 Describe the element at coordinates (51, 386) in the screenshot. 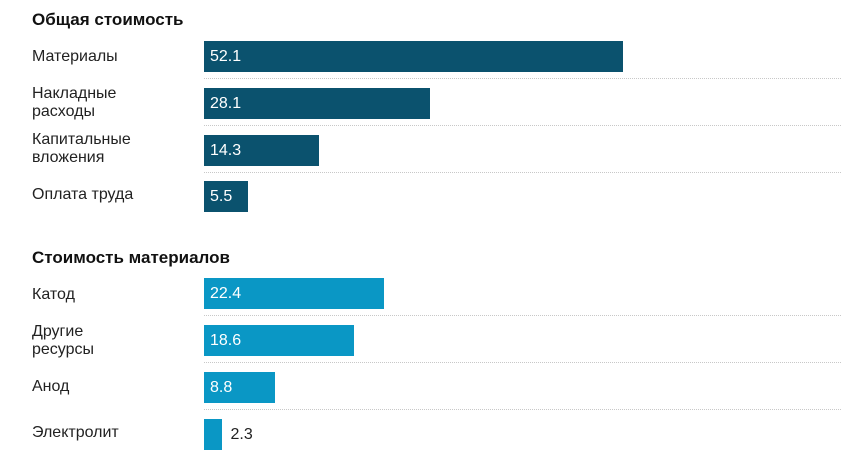

I see `category-label-text: Анод` at that location.